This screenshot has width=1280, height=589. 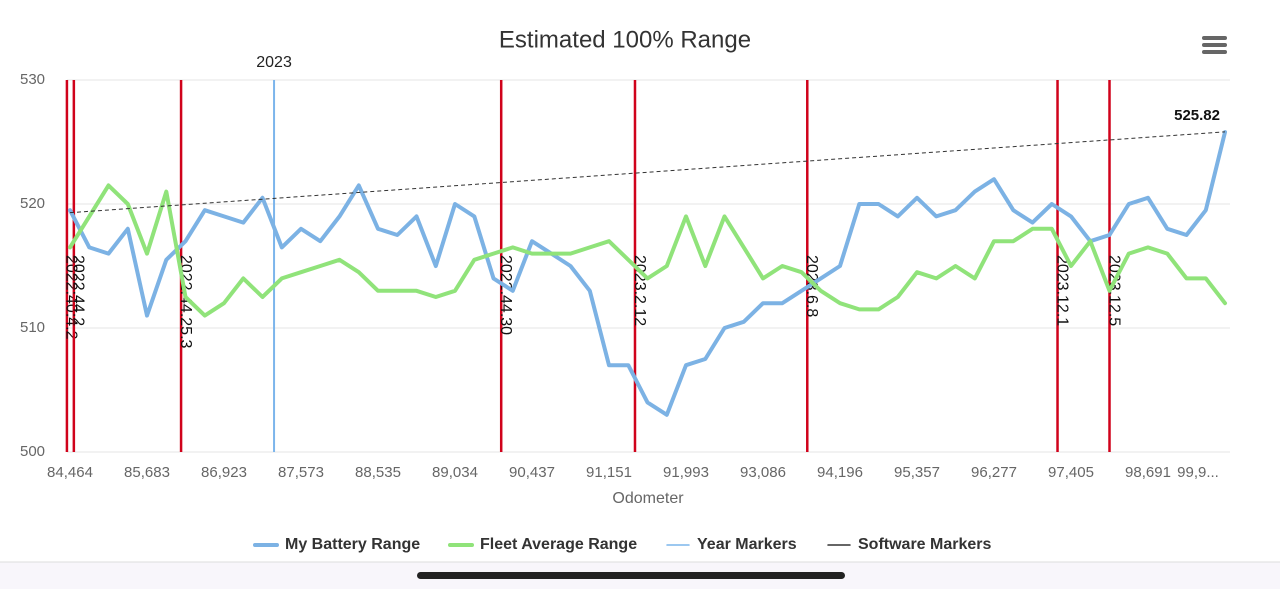 What do you see at coordinates (747, 544) in the screenshot?
I see `legend-label: Year Markers` at bounding box center [747, 544].